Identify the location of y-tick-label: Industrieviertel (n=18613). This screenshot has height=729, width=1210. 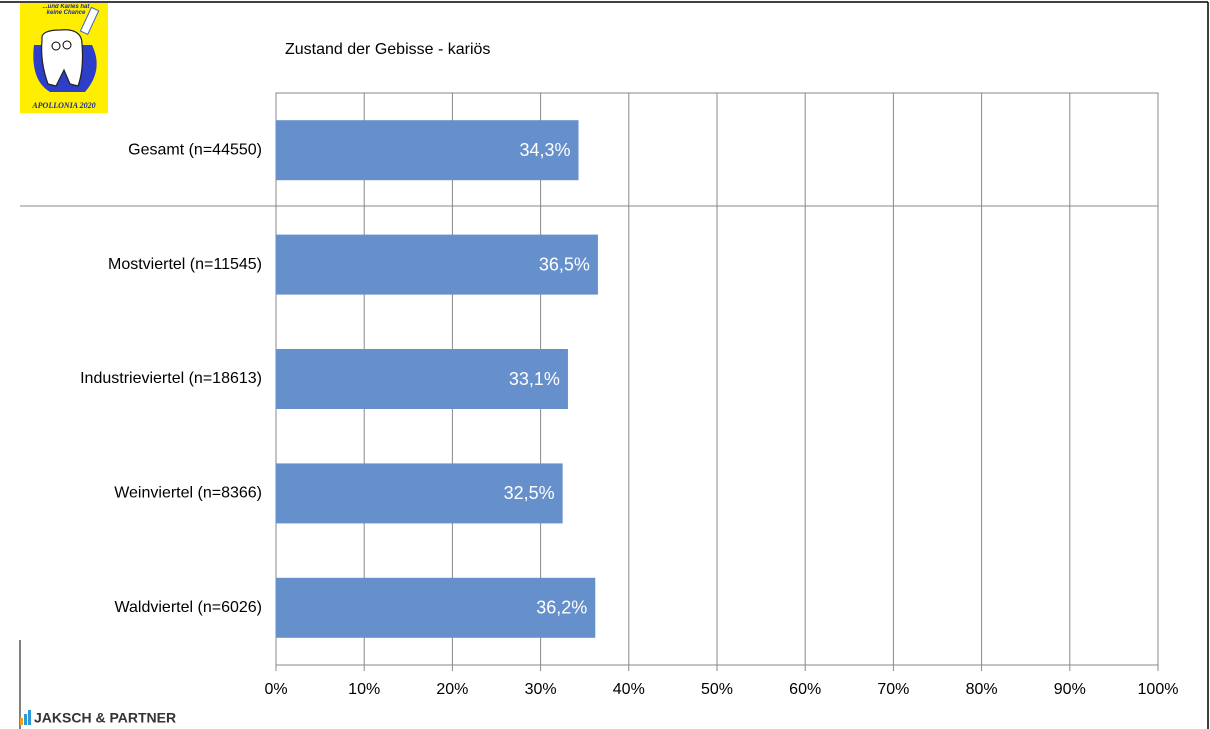
(171, 378).